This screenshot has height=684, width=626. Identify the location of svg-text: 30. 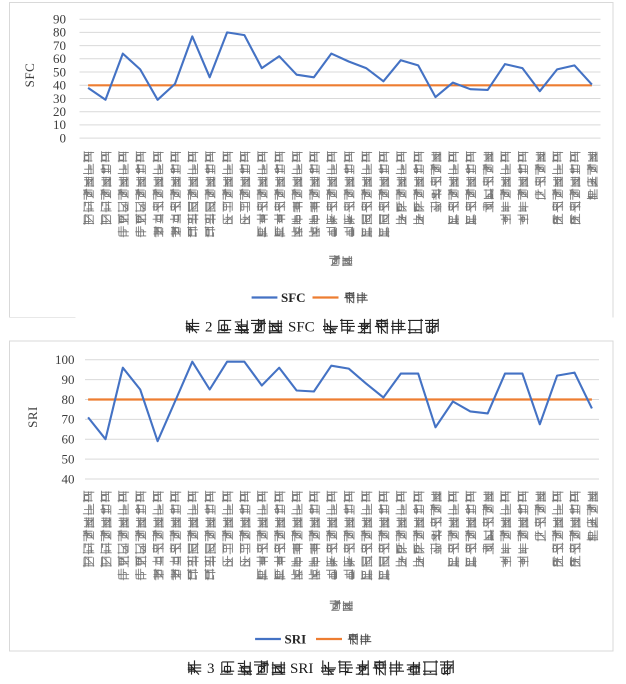
(59, 98).